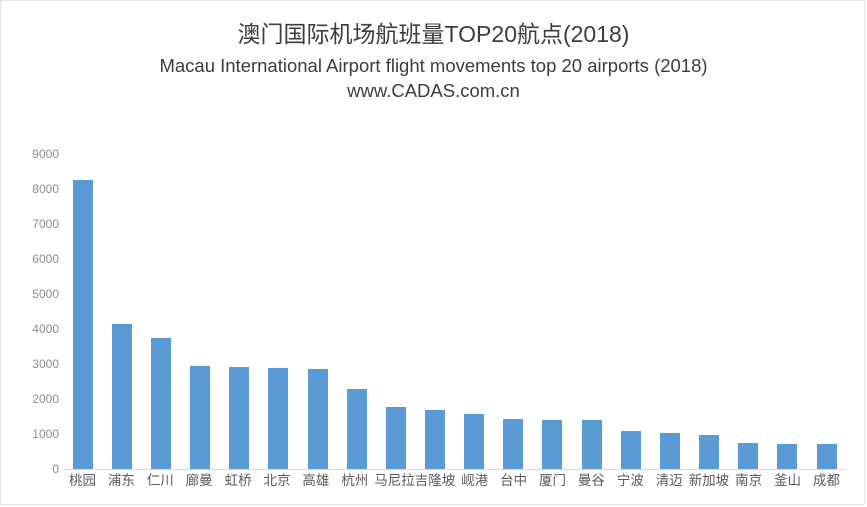  Describe the element at coordinates (433, 90) in the screenshot. I see `chart-source-url: www.CADAS.com.cn` at that location.